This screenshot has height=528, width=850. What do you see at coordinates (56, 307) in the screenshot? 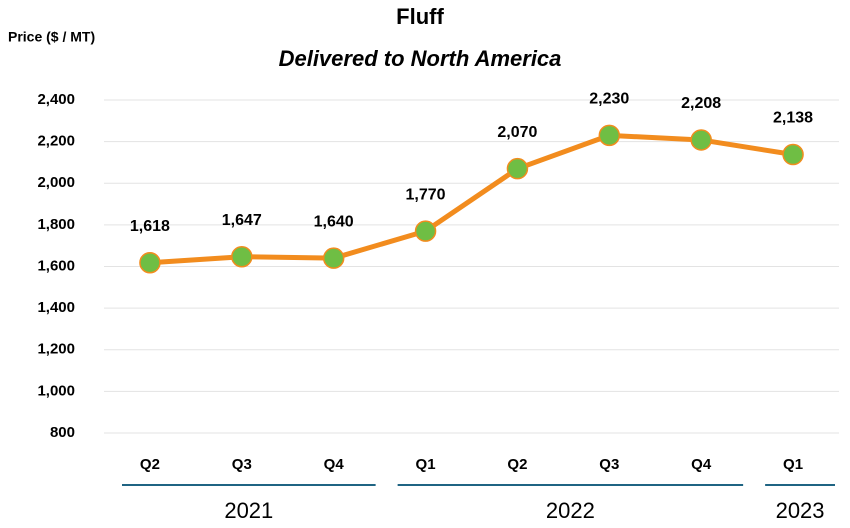
I see `y-tick-label: 1,400` at bounding box center [56, 307].